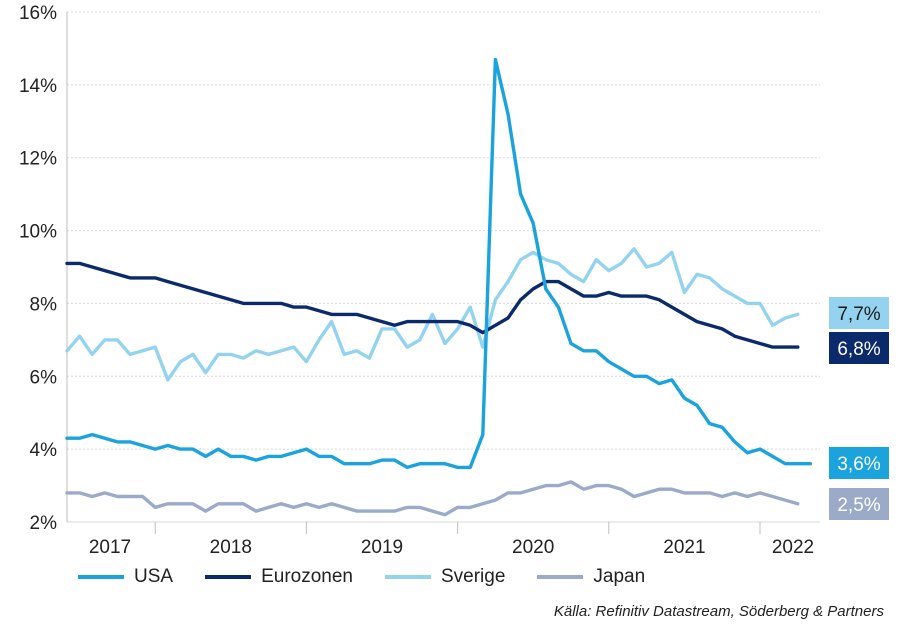 Image resolution: width=900 pixels, height=629 pixels. What do you see at coordinates (44, 304) in the screenshot?
I see `y-tick-label: 8%` at bounding box center [44, 304].